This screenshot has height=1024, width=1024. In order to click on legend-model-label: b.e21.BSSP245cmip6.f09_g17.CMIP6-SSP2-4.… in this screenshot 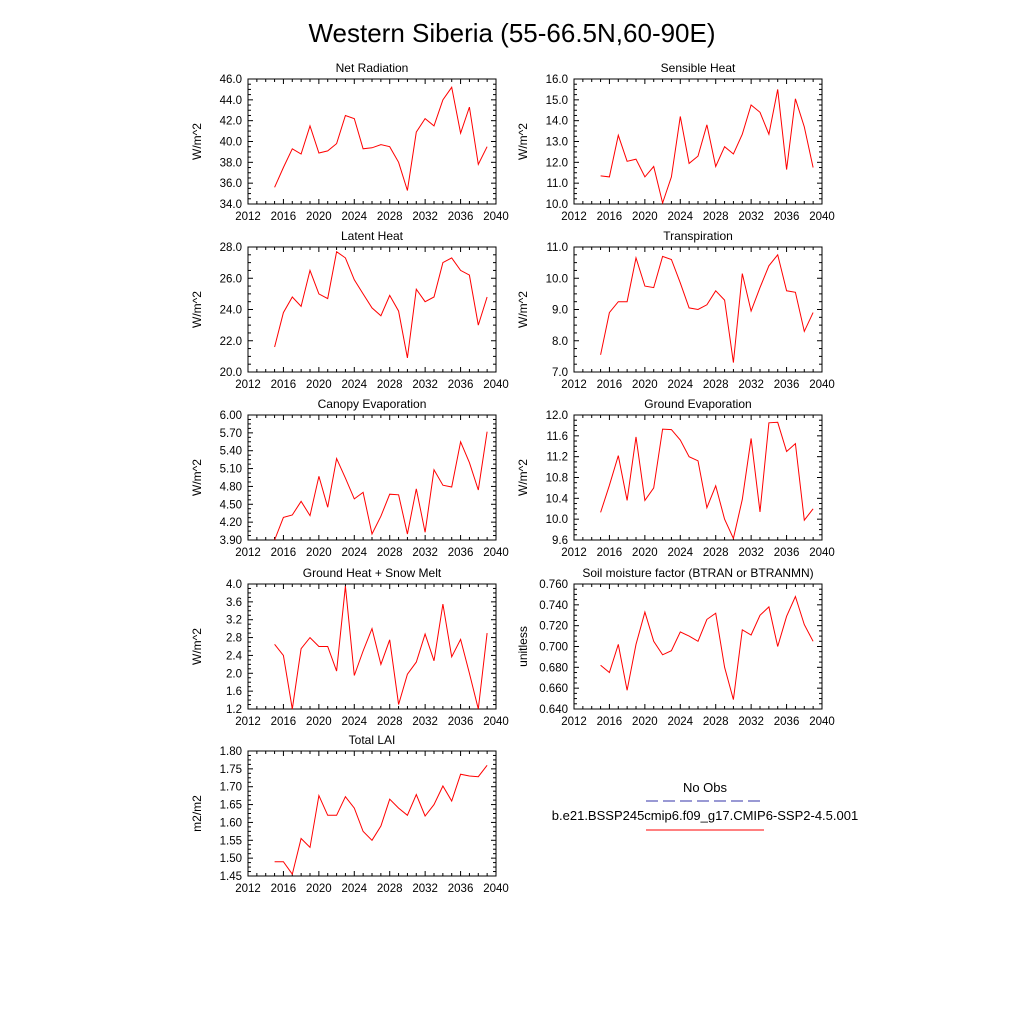, I will do `click(705, 815)`.